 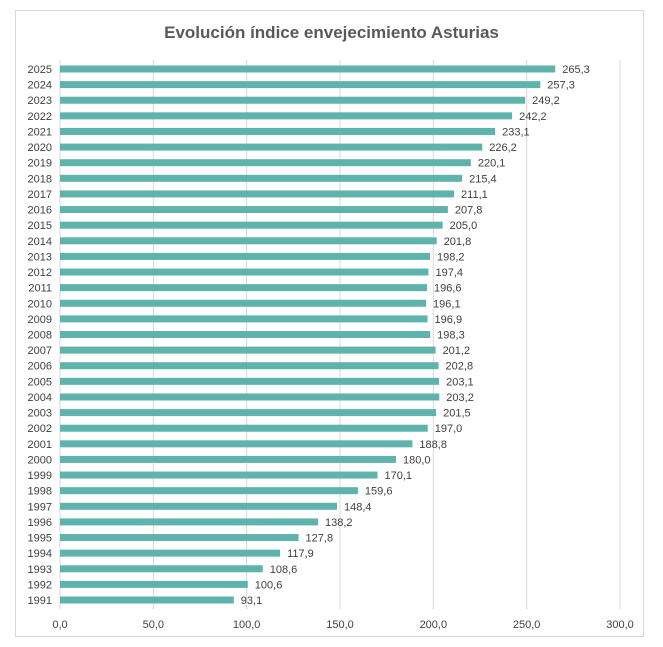 I want to click on data-label: 201,5, so click(x=457, y=414).